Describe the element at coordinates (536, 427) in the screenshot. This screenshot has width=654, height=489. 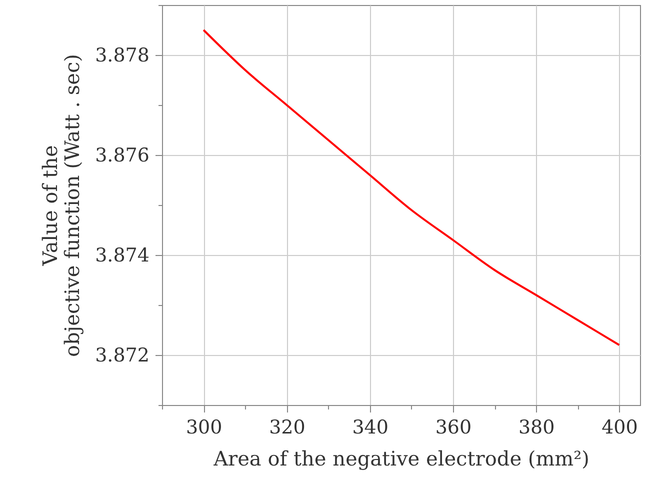
I see `x-tick-label: 380` at that location.